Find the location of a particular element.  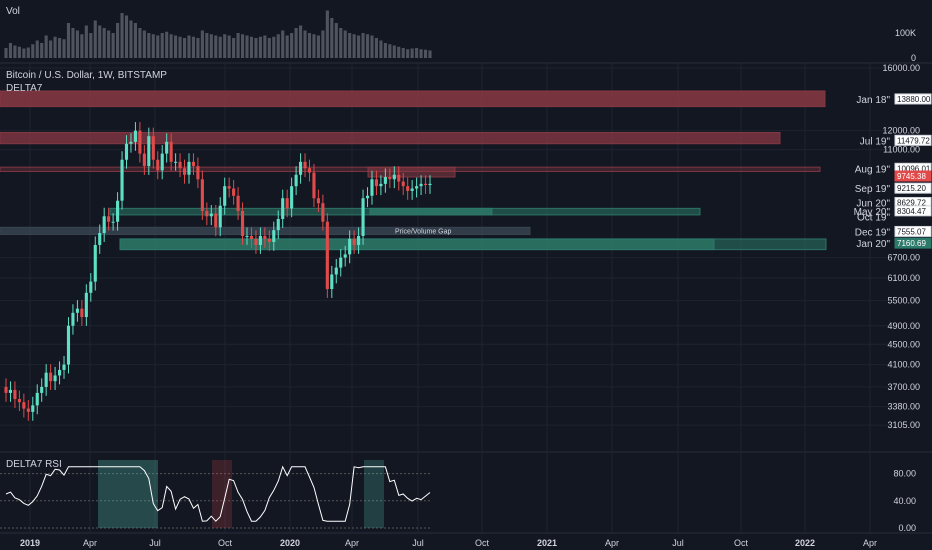

x-tick-label: Oct is located at coordinates (225, 543).